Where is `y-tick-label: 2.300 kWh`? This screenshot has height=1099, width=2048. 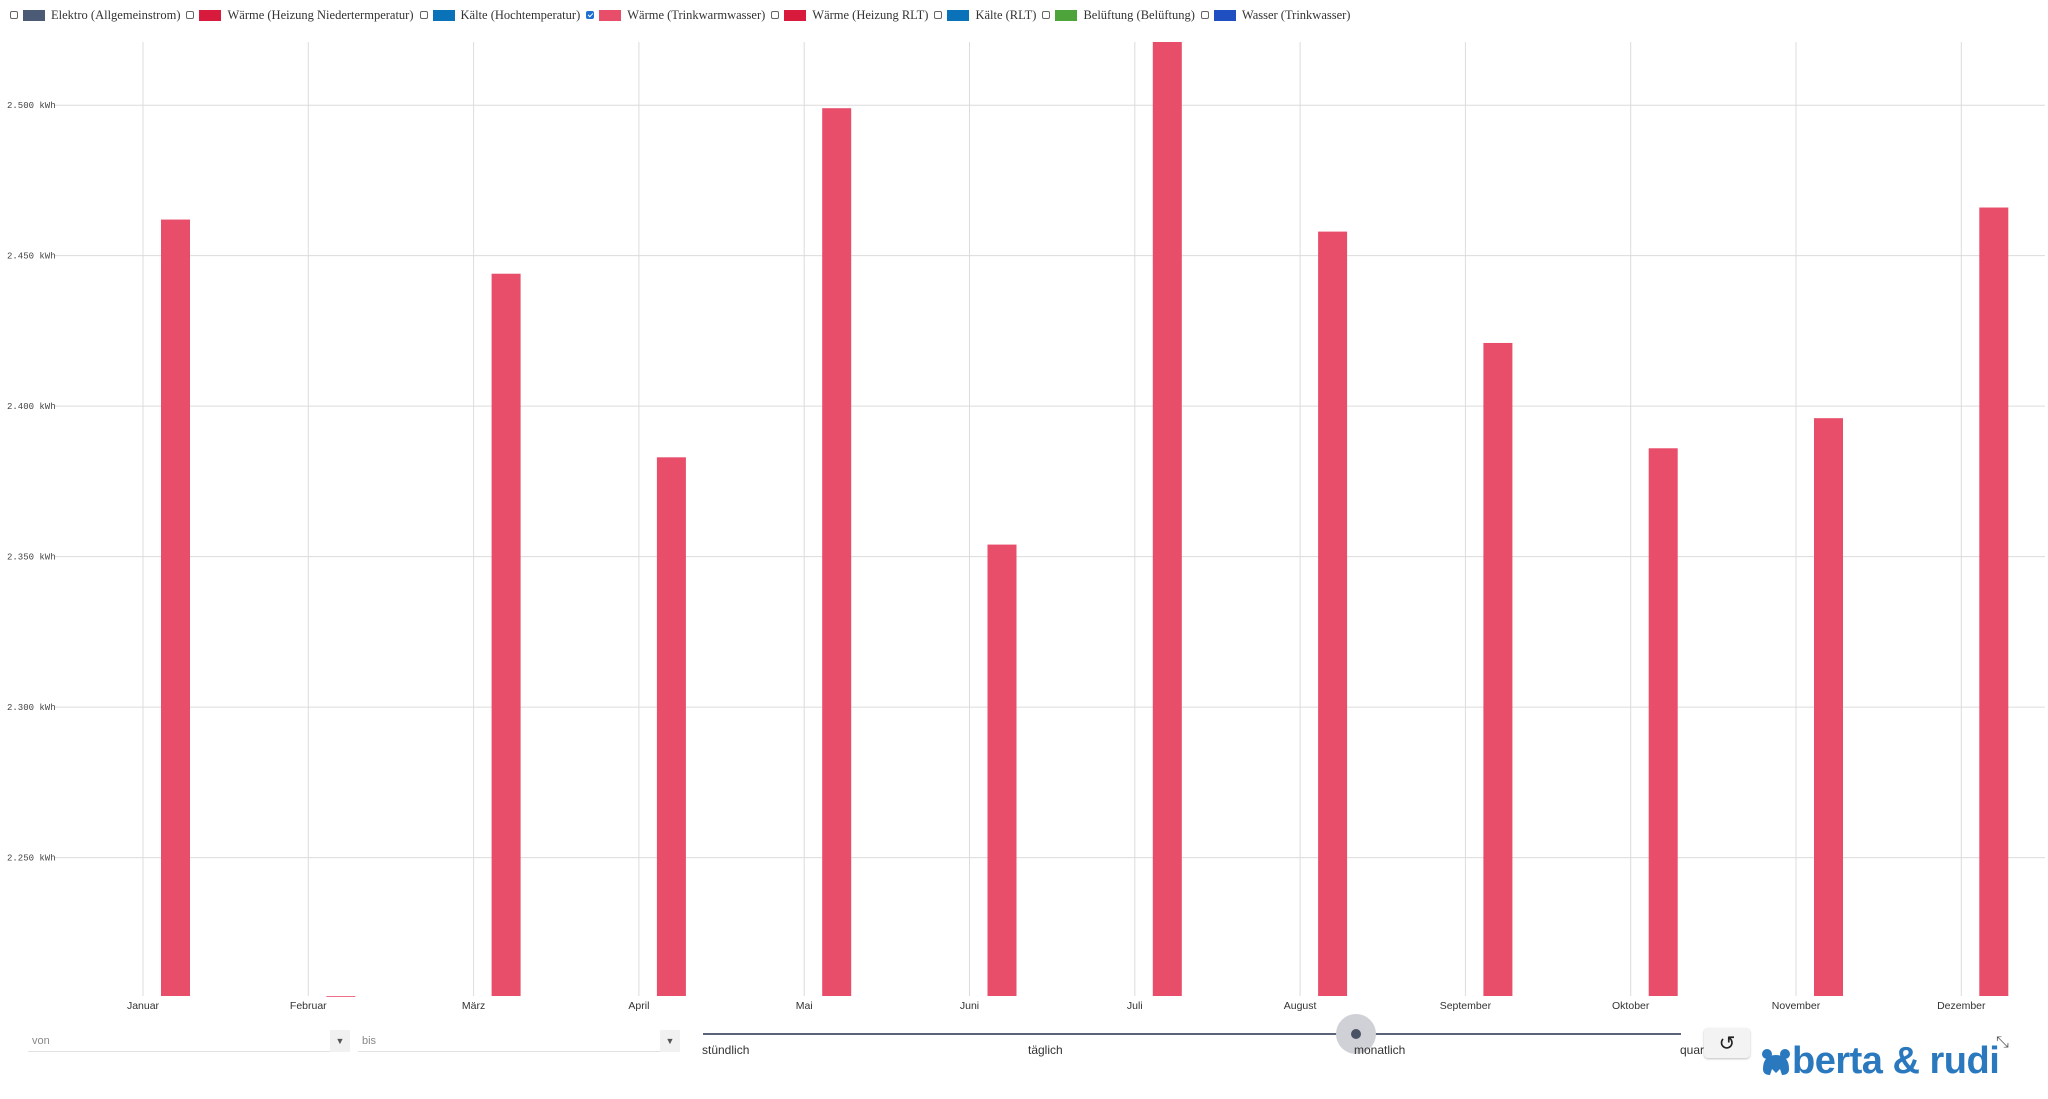 y-tick-label: 2.300 kWh is located at coordinates (31, 708).